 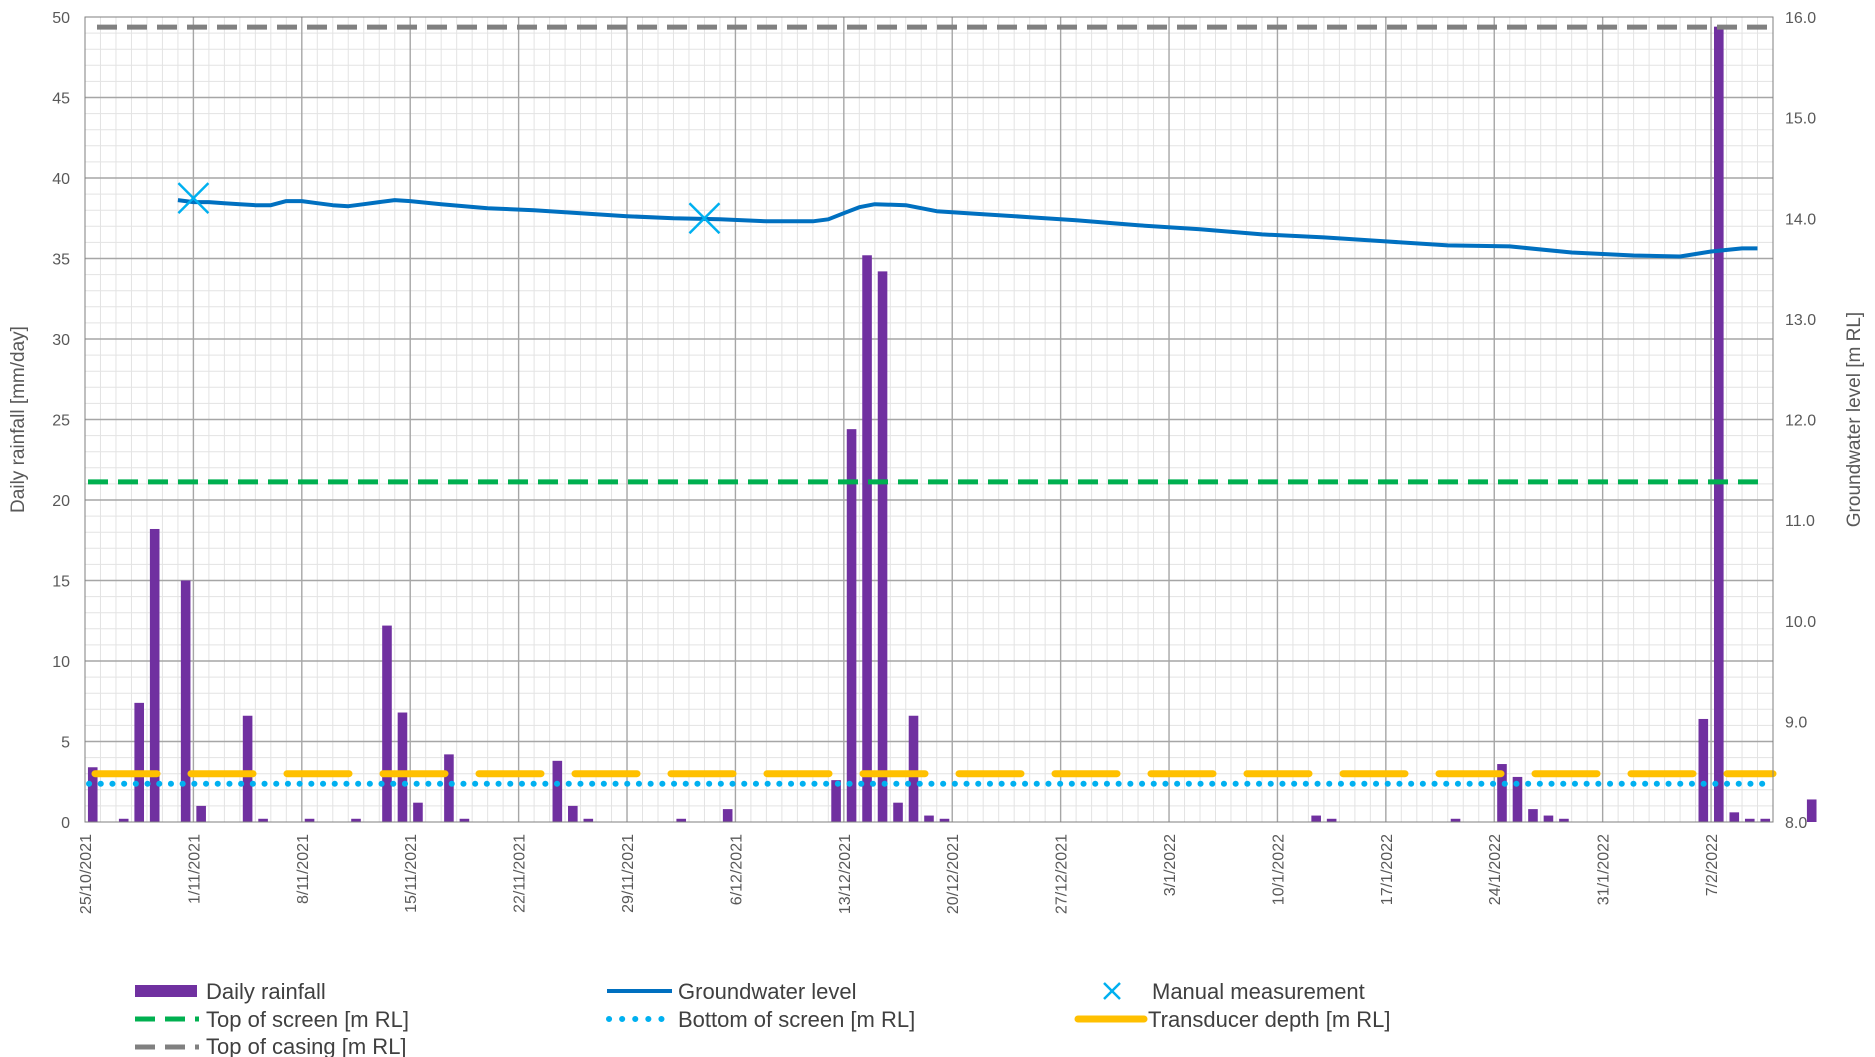 I want to click on left-axis-label: Daily rainfall [mm/day], so click(x=18, y=419).